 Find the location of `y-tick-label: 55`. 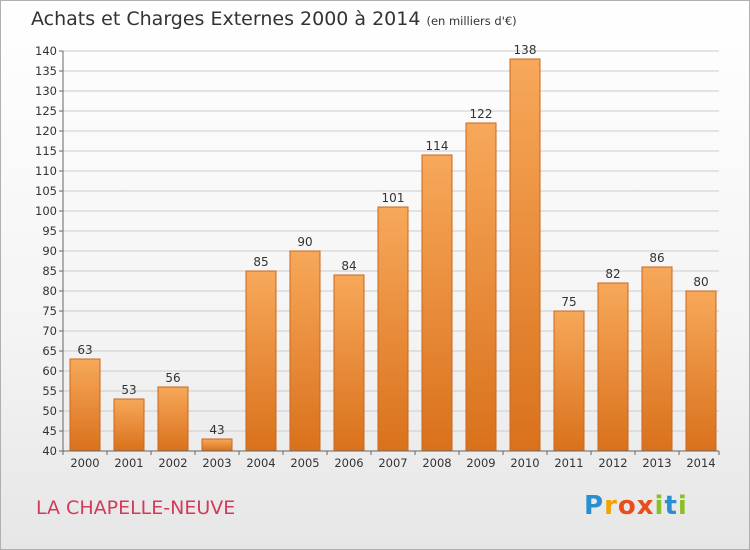

y-tick-label: 55 is located at coordinates (49, 391).